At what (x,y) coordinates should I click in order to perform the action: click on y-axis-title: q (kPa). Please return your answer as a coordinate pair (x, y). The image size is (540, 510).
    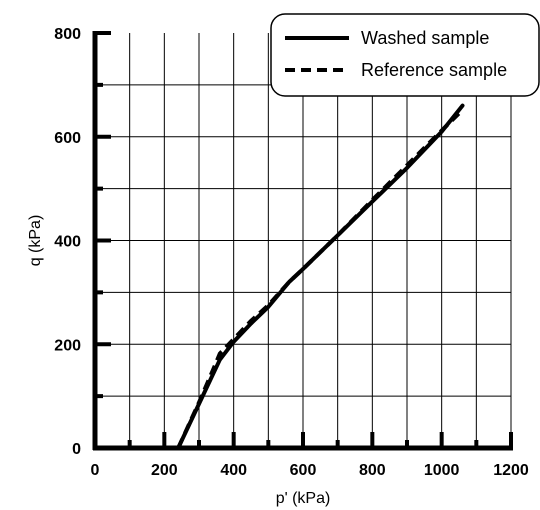
    Looking at the image, I should click on (35, 241).